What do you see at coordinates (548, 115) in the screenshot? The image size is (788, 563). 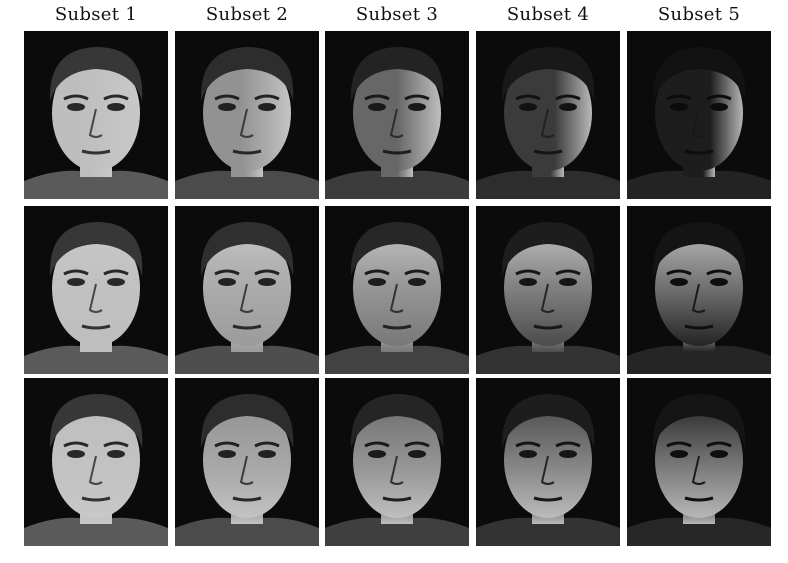 I see `face-image-r1-c4` at bounding box center [548, 115].